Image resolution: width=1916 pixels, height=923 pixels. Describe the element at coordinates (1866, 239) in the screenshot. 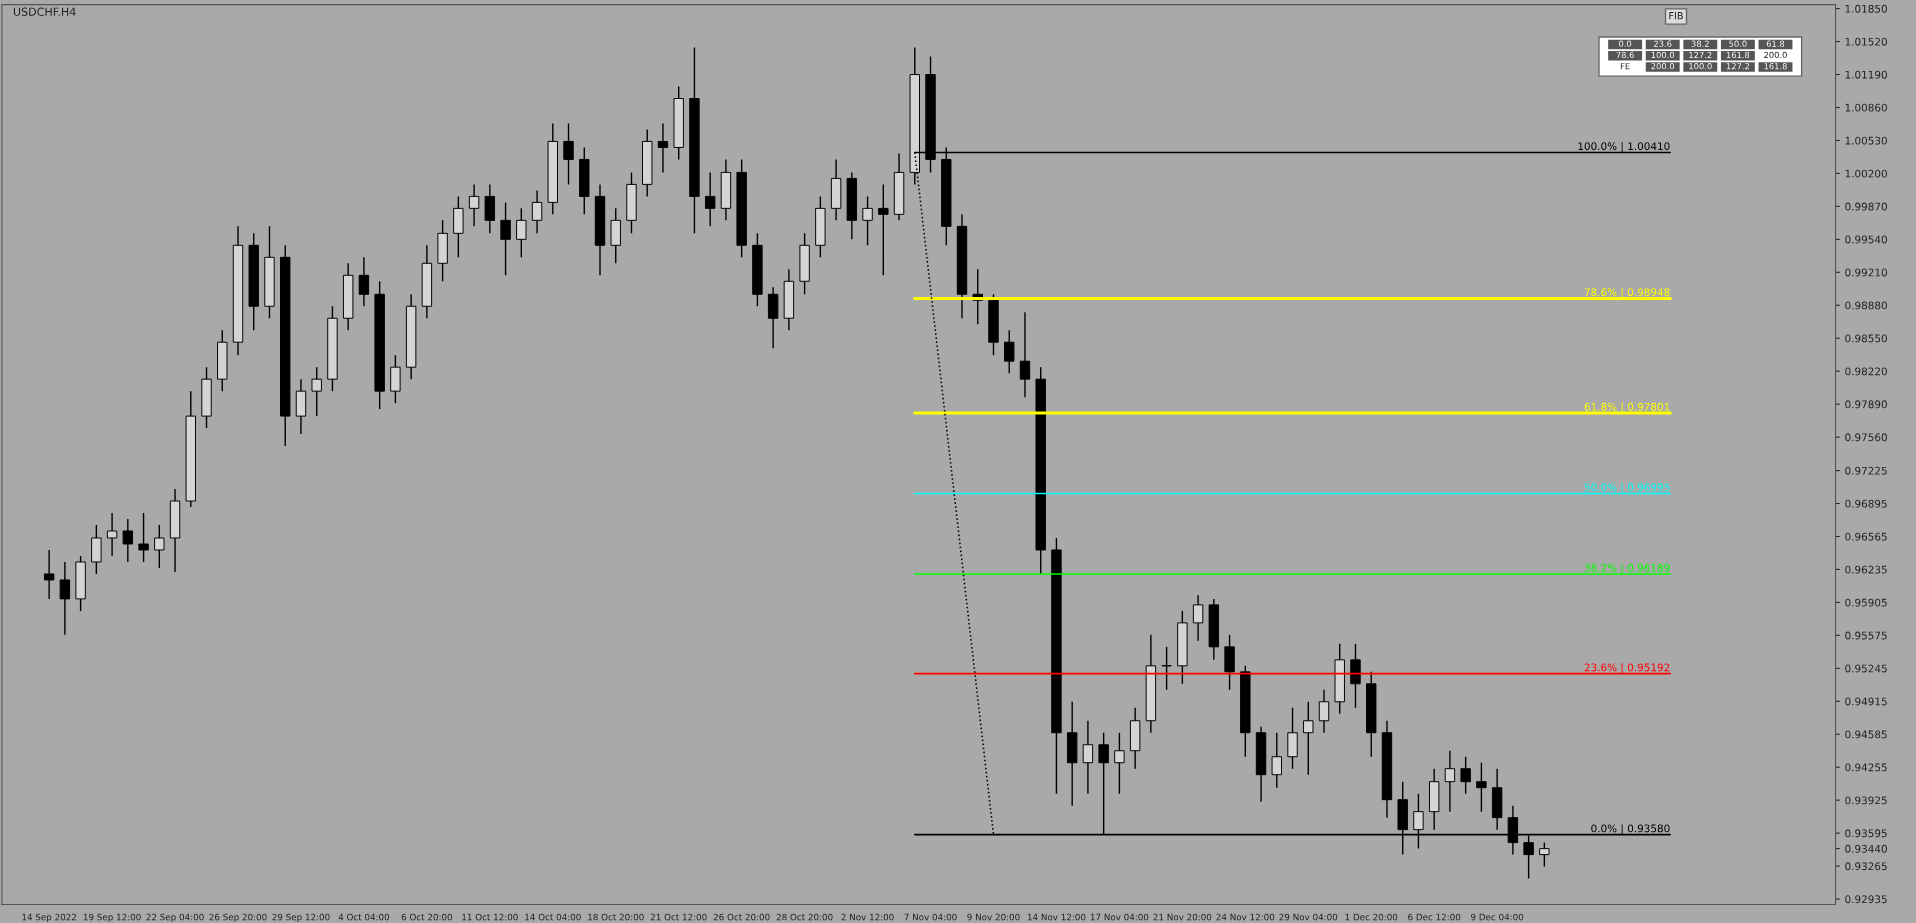

I see `y-tick-label: 0.99540` at that location.